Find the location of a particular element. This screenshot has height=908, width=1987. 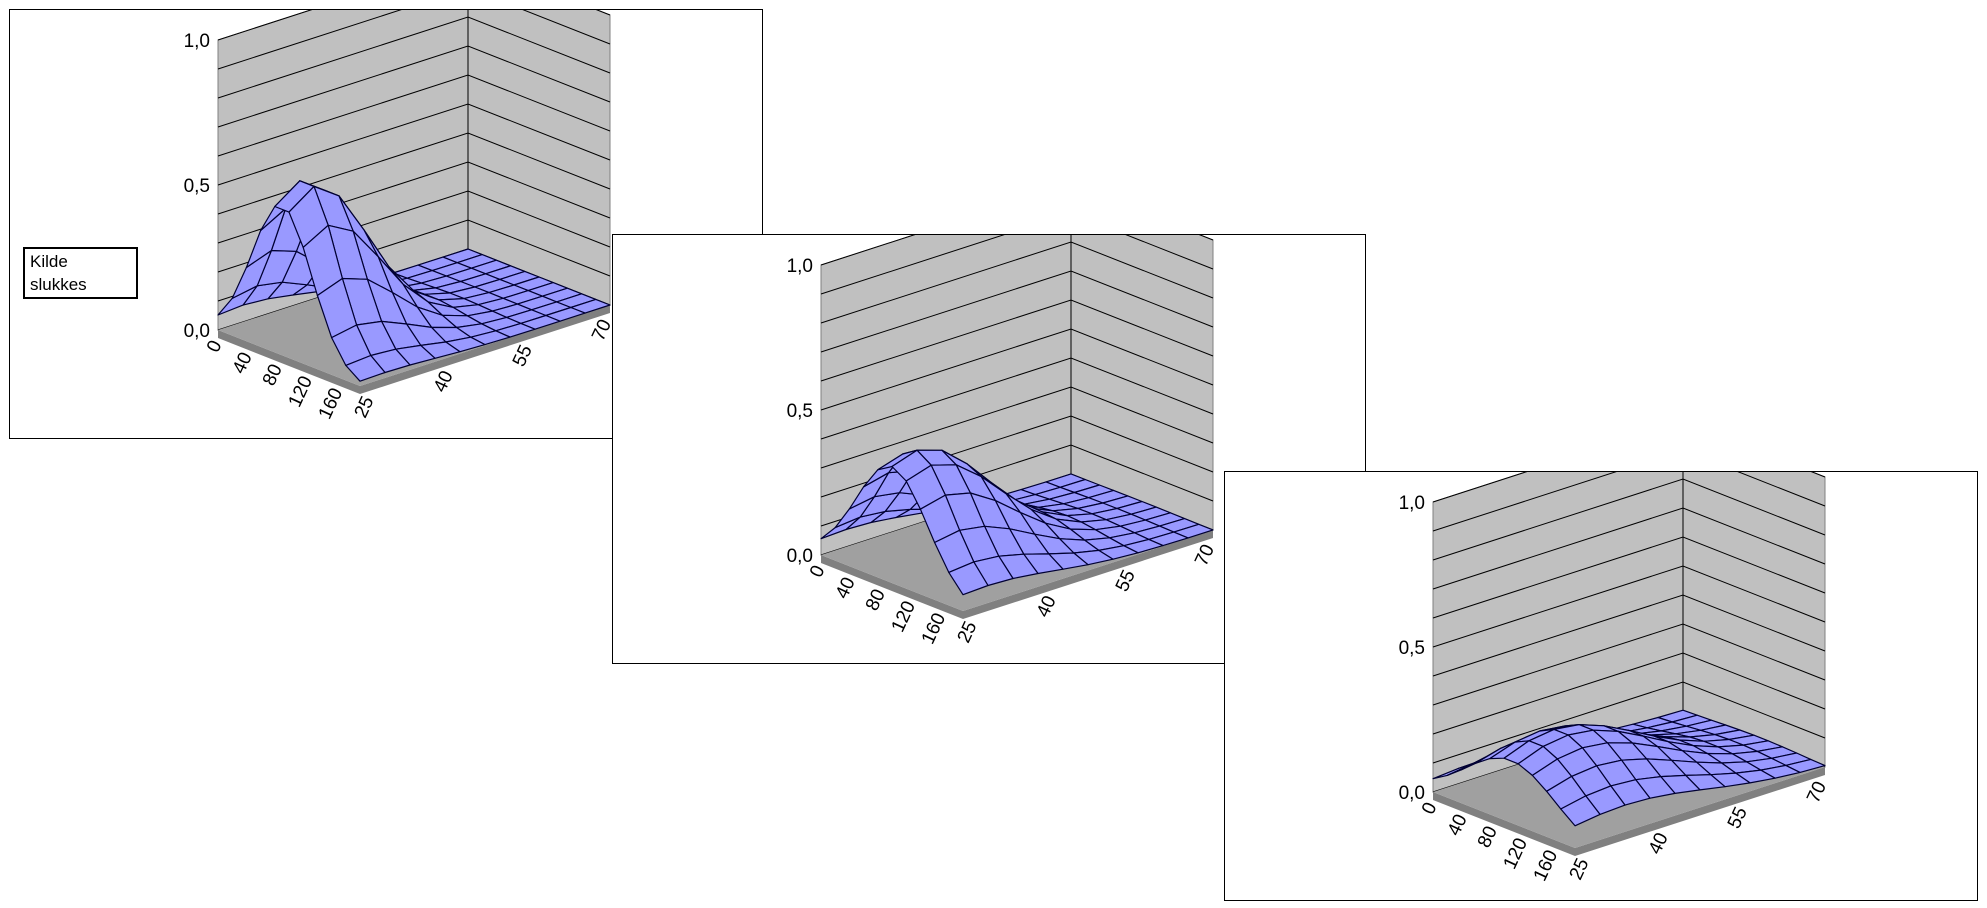

chart-annotation-box: Kilde slukkes is located at coordinates (80, 273).